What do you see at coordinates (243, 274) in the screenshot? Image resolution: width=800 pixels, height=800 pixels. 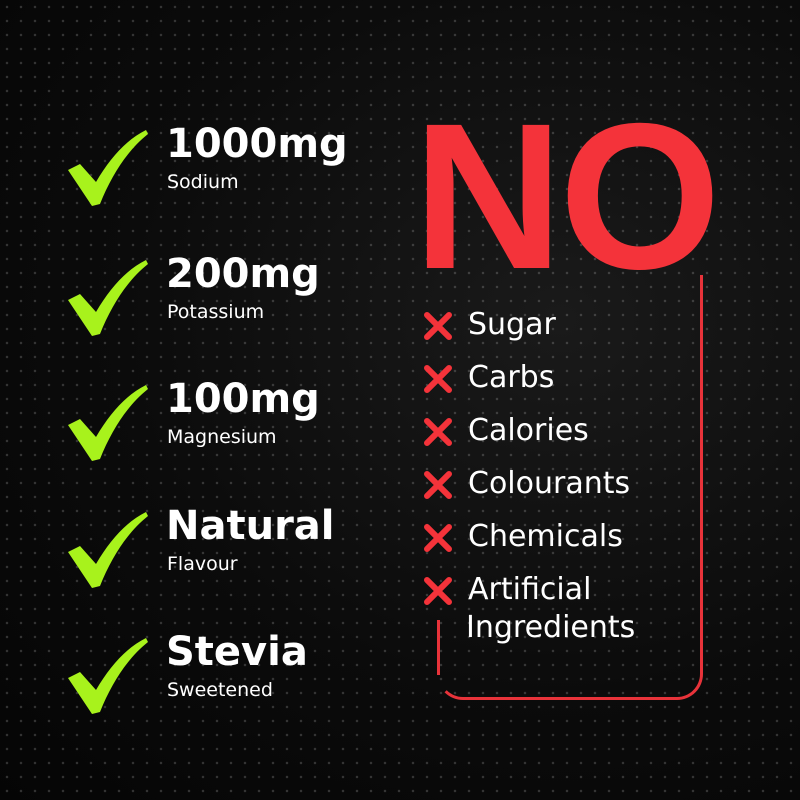 I see `feature-title: 200mg` at bounding box center [243, 274].